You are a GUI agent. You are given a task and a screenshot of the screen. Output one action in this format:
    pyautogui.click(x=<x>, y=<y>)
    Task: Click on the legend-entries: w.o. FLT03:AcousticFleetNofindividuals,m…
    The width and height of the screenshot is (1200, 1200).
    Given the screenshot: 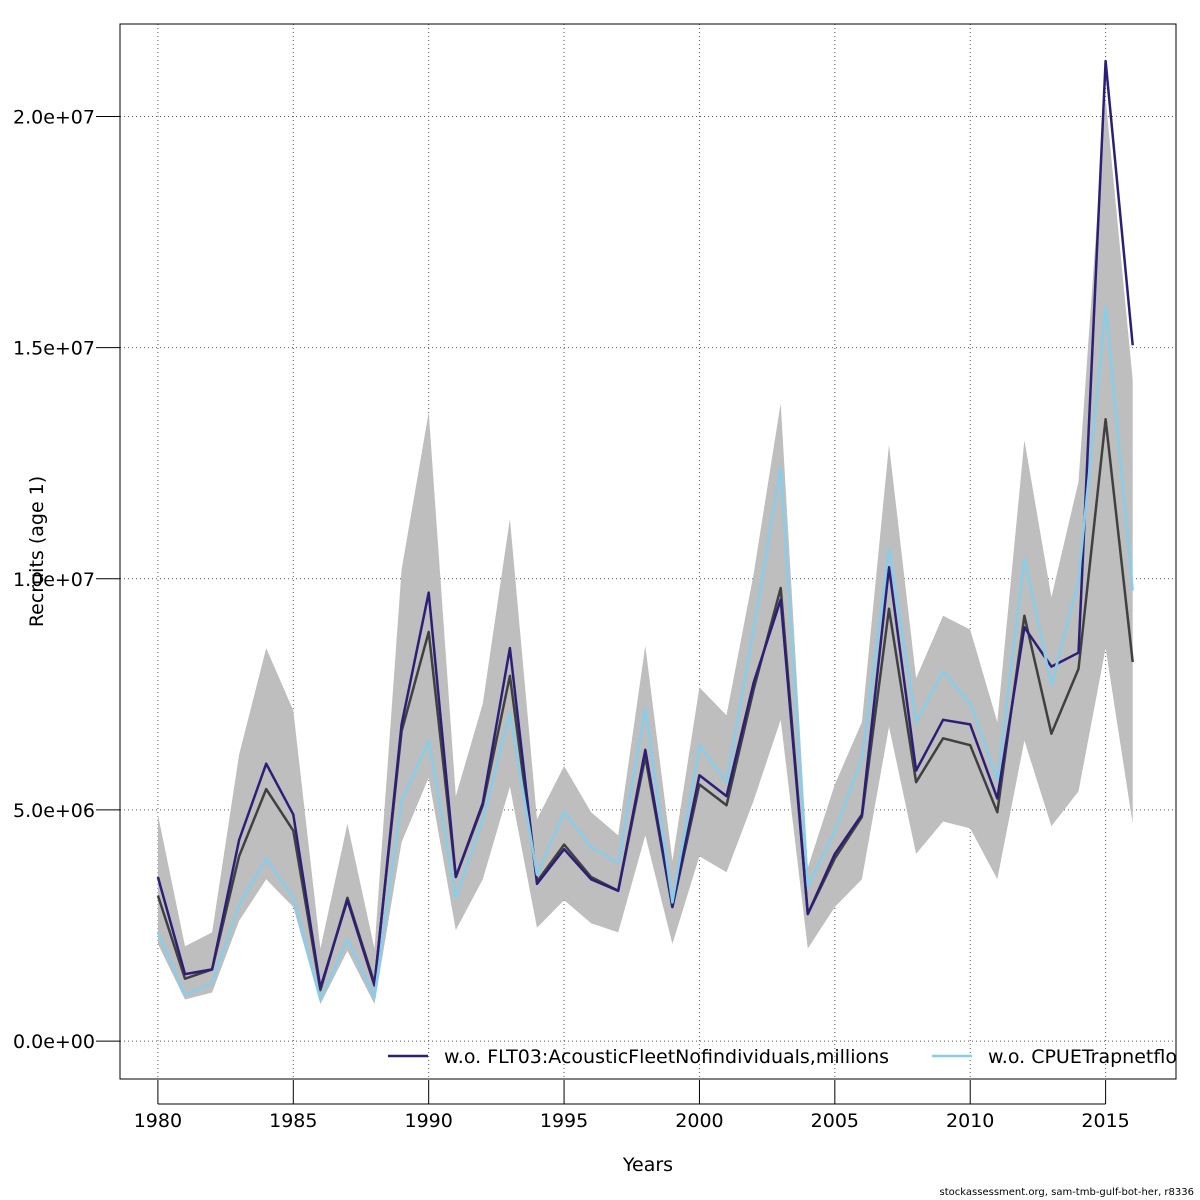 What is the action you would take?
    pyautogui.click(x=782, y=1057)
    